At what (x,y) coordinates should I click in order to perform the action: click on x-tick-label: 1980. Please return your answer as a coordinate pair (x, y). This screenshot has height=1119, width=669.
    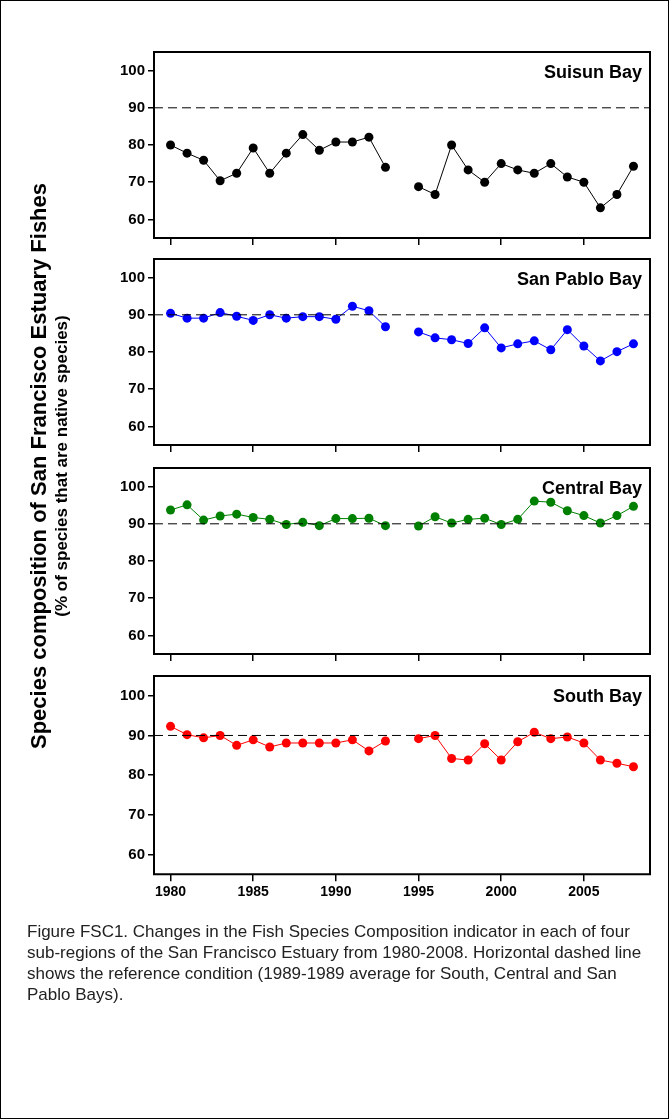
    Looking at the image, I should click on (170, 891).